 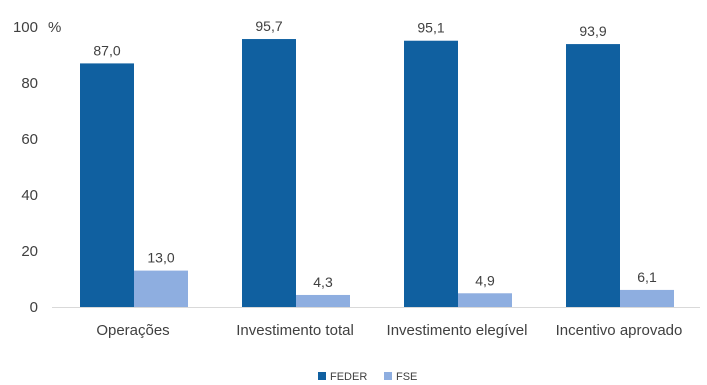 I want to click on y-tick-label: 80, so click(x=29, y=83).